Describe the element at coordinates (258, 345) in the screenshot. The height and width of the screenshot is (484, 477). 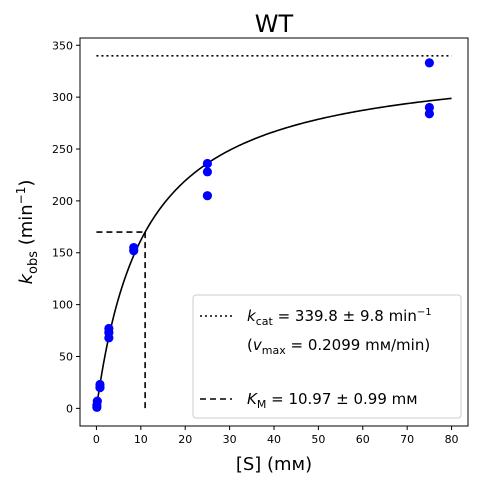
I see `legend-vmax-v: v` at that location.